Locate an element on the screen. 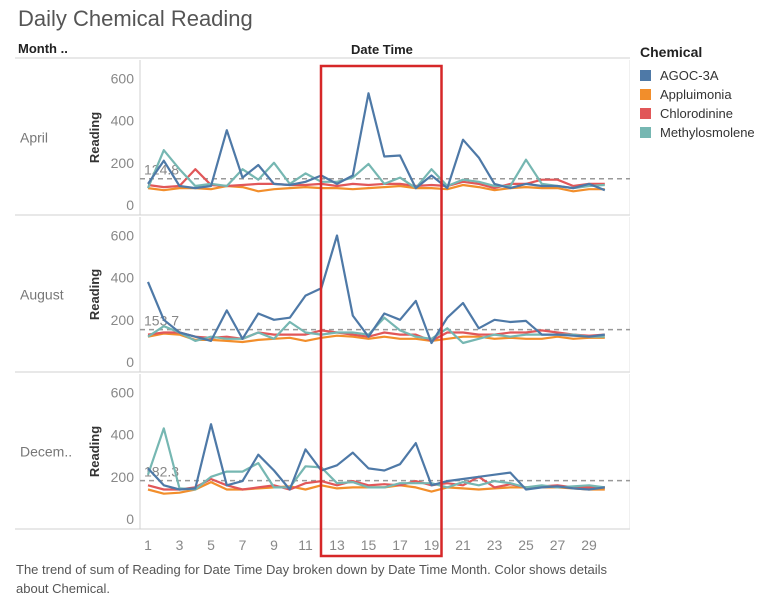 This screenshot has width=780, height=599. x-tick-label: 17 is located at coordinates (400, 545).